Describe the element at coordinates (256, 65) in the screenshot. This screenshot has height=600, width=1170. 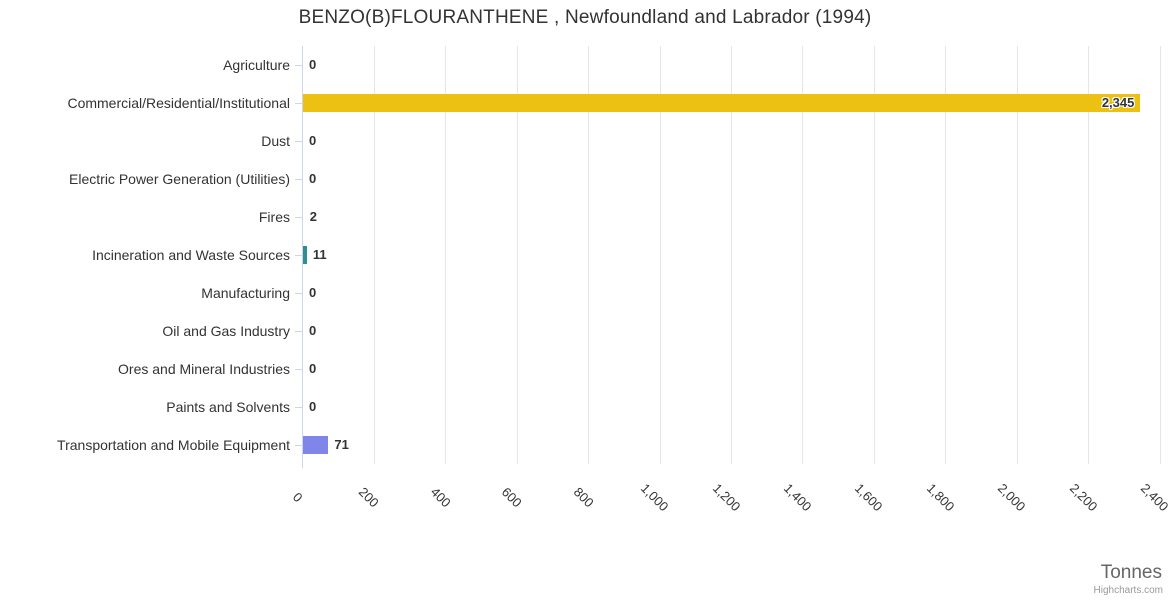
I see `category-label-agriculture: Agriculture` at that location.